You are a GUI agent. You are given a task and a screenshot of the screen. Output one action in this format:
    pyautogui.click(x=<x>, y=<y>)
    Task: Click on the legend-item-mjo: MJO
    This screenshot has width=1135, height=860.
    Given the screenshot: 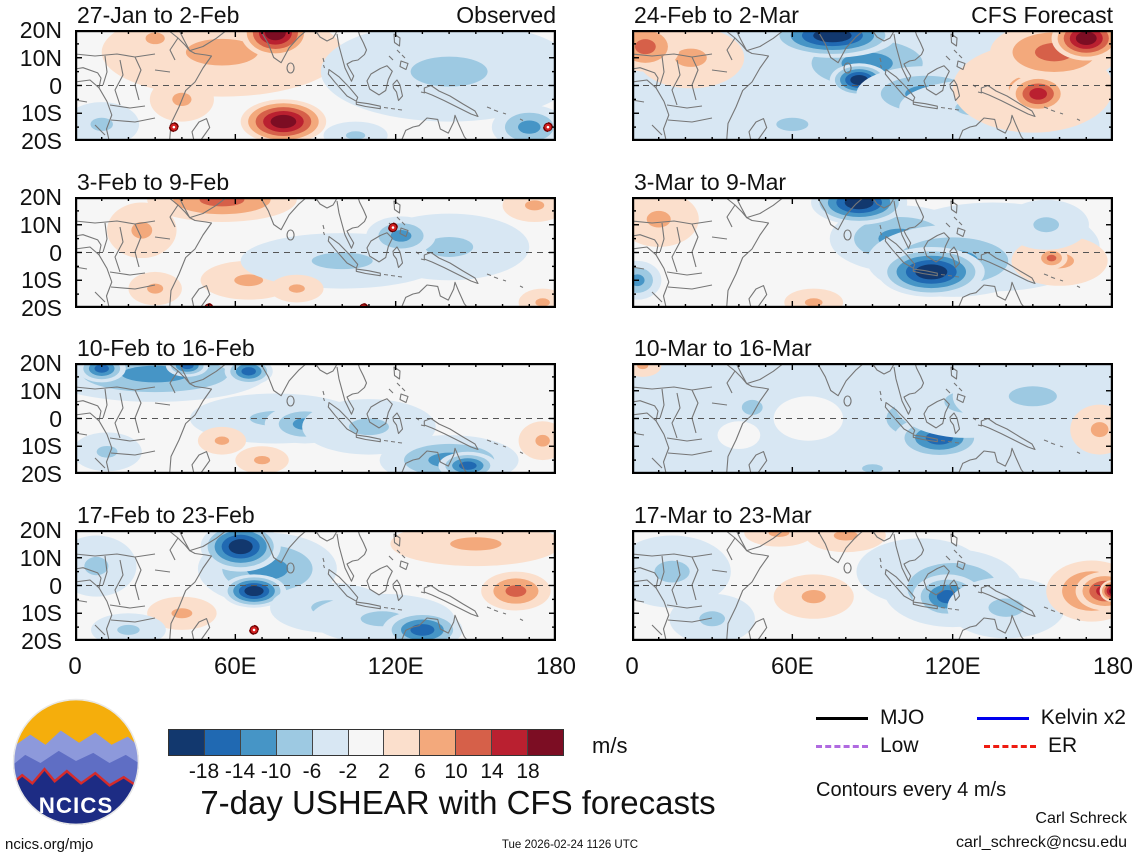 What is the action you would take?
    pyautogui.click(x=896, y=718)
    